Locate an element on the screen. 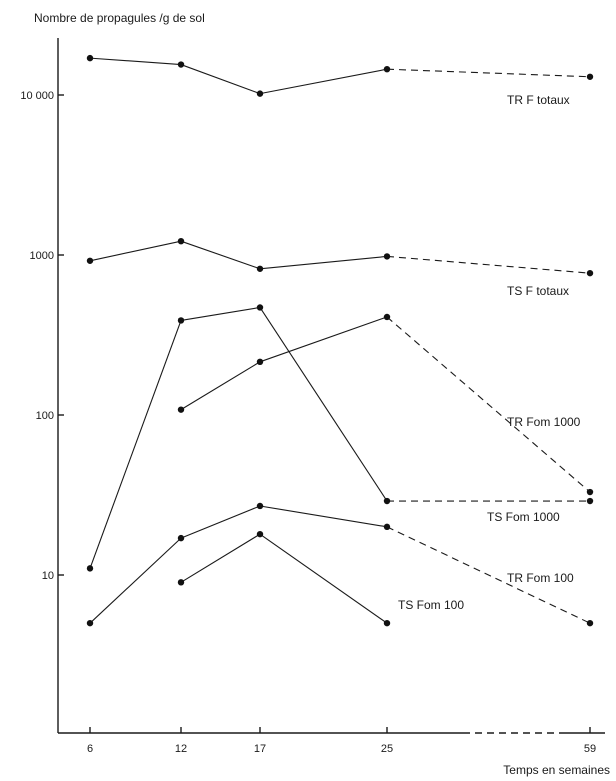  y-axis-label: Nombre de propagules /g de sol is located at coordinates (119, 18).